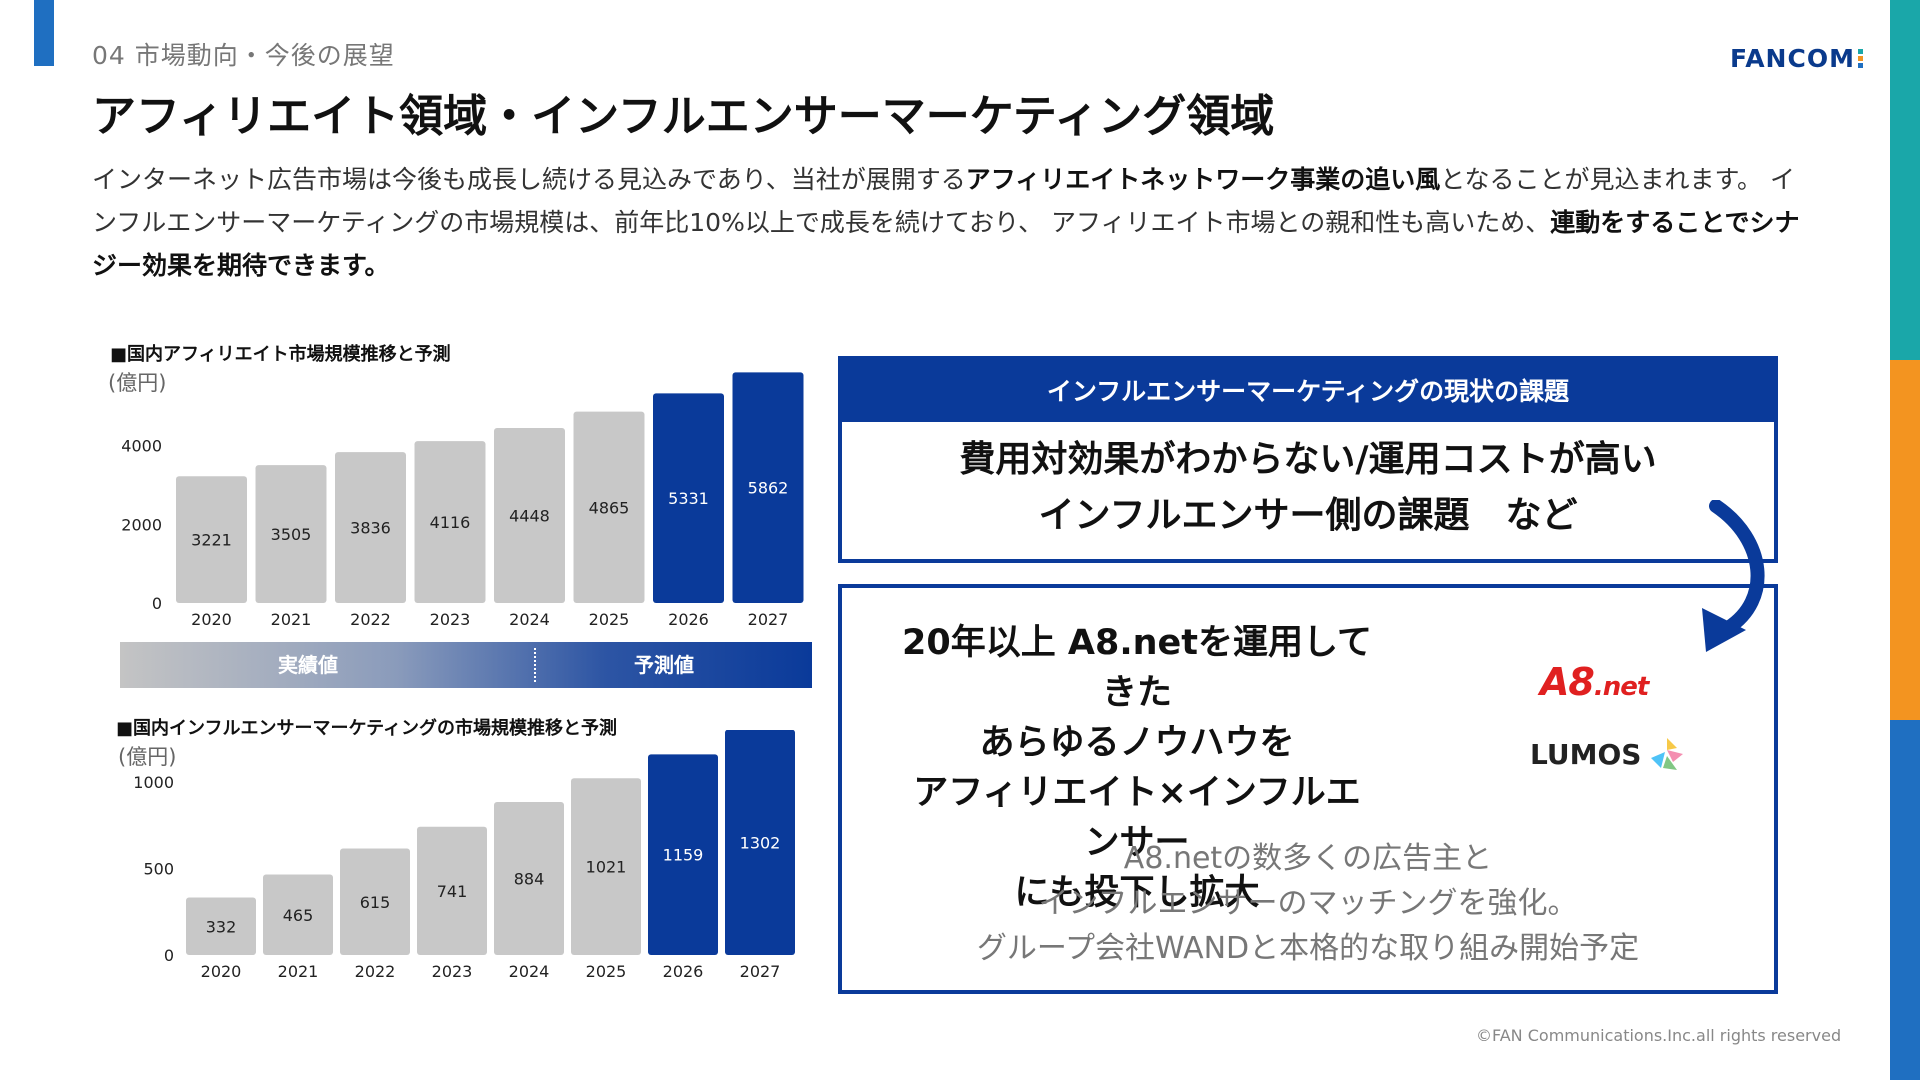  I want to click on legend-forecast: 予測値, so click(664, 665).